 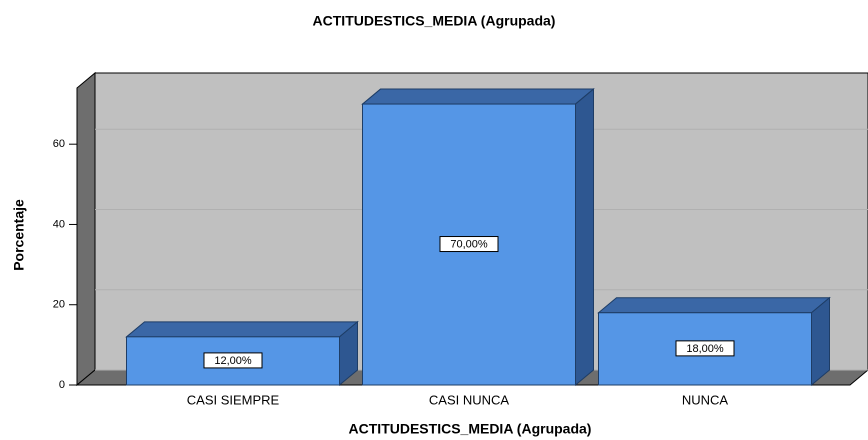 I want to click on y-tick-label: 0, so click(x=62, y=385).